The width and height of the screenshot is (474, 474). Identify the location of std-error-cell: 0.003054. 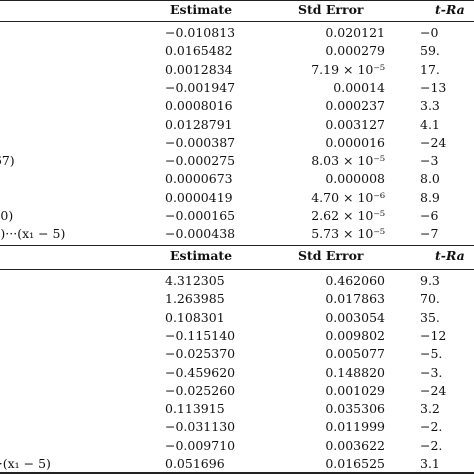
(355, 317).